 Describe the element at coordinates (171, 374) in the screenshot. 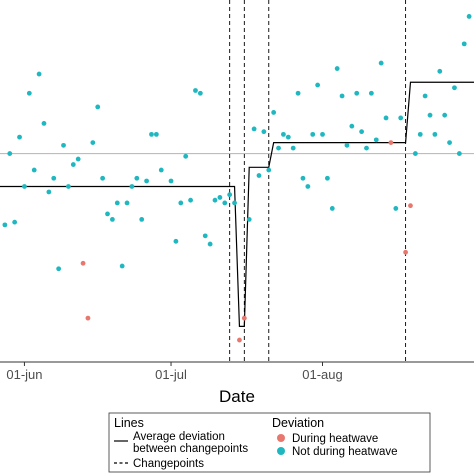

I see `x-tick-label: 01-jul` at that location.